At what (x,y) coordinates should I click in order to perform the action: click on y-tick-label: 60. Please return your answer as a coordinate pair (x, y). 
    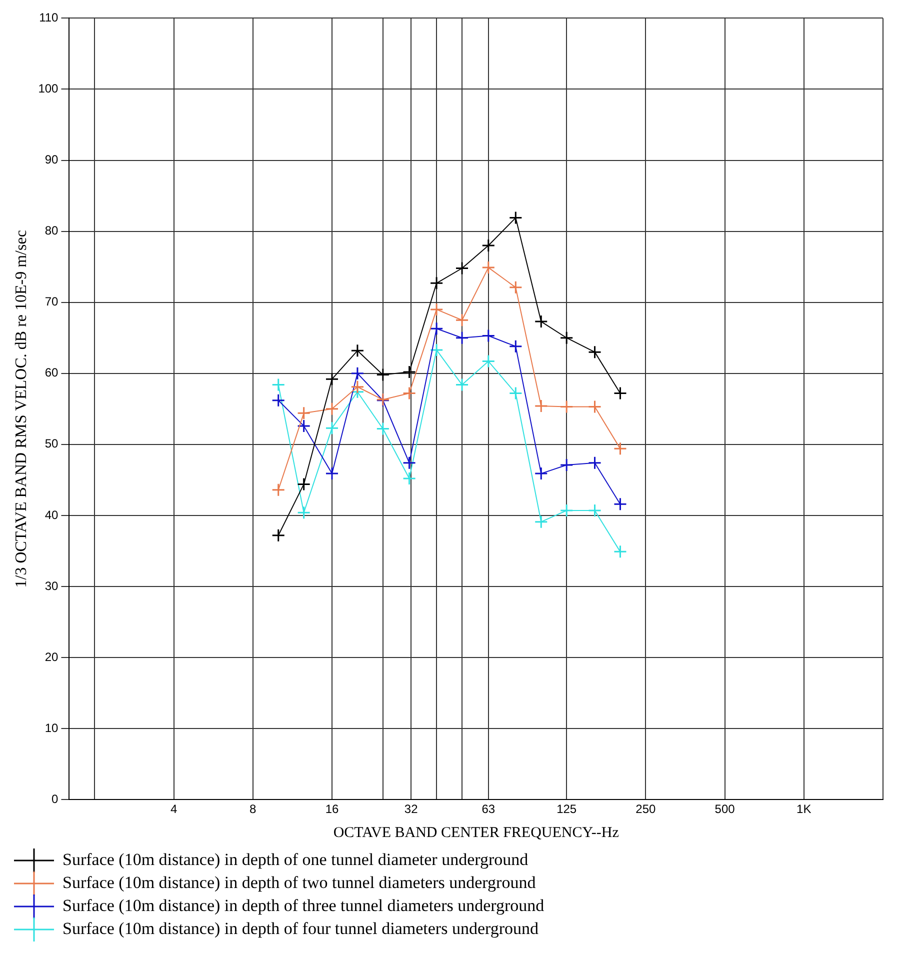
    Looking at the image, I should click on (51, 373).